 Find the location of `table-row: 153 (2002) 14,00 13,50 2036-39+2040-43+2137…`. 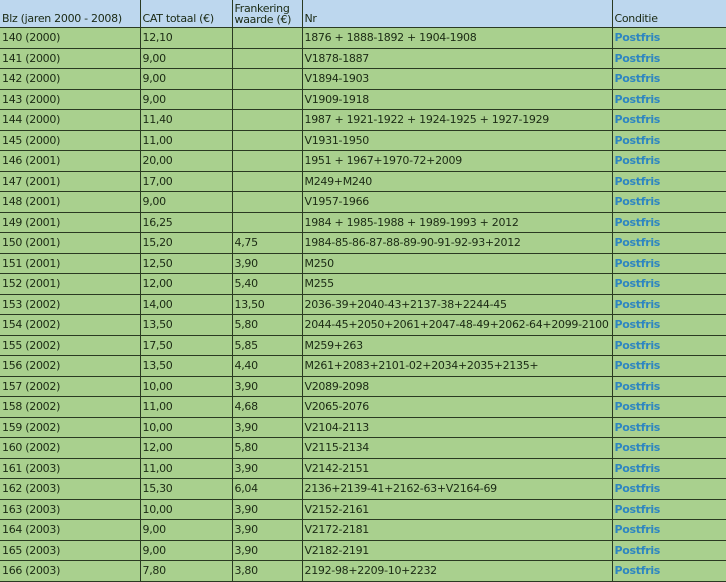

table-row: 153 (2002) 14,00 13,50 2036-39+2040-43+2137… is located at coordinates (363, 304).